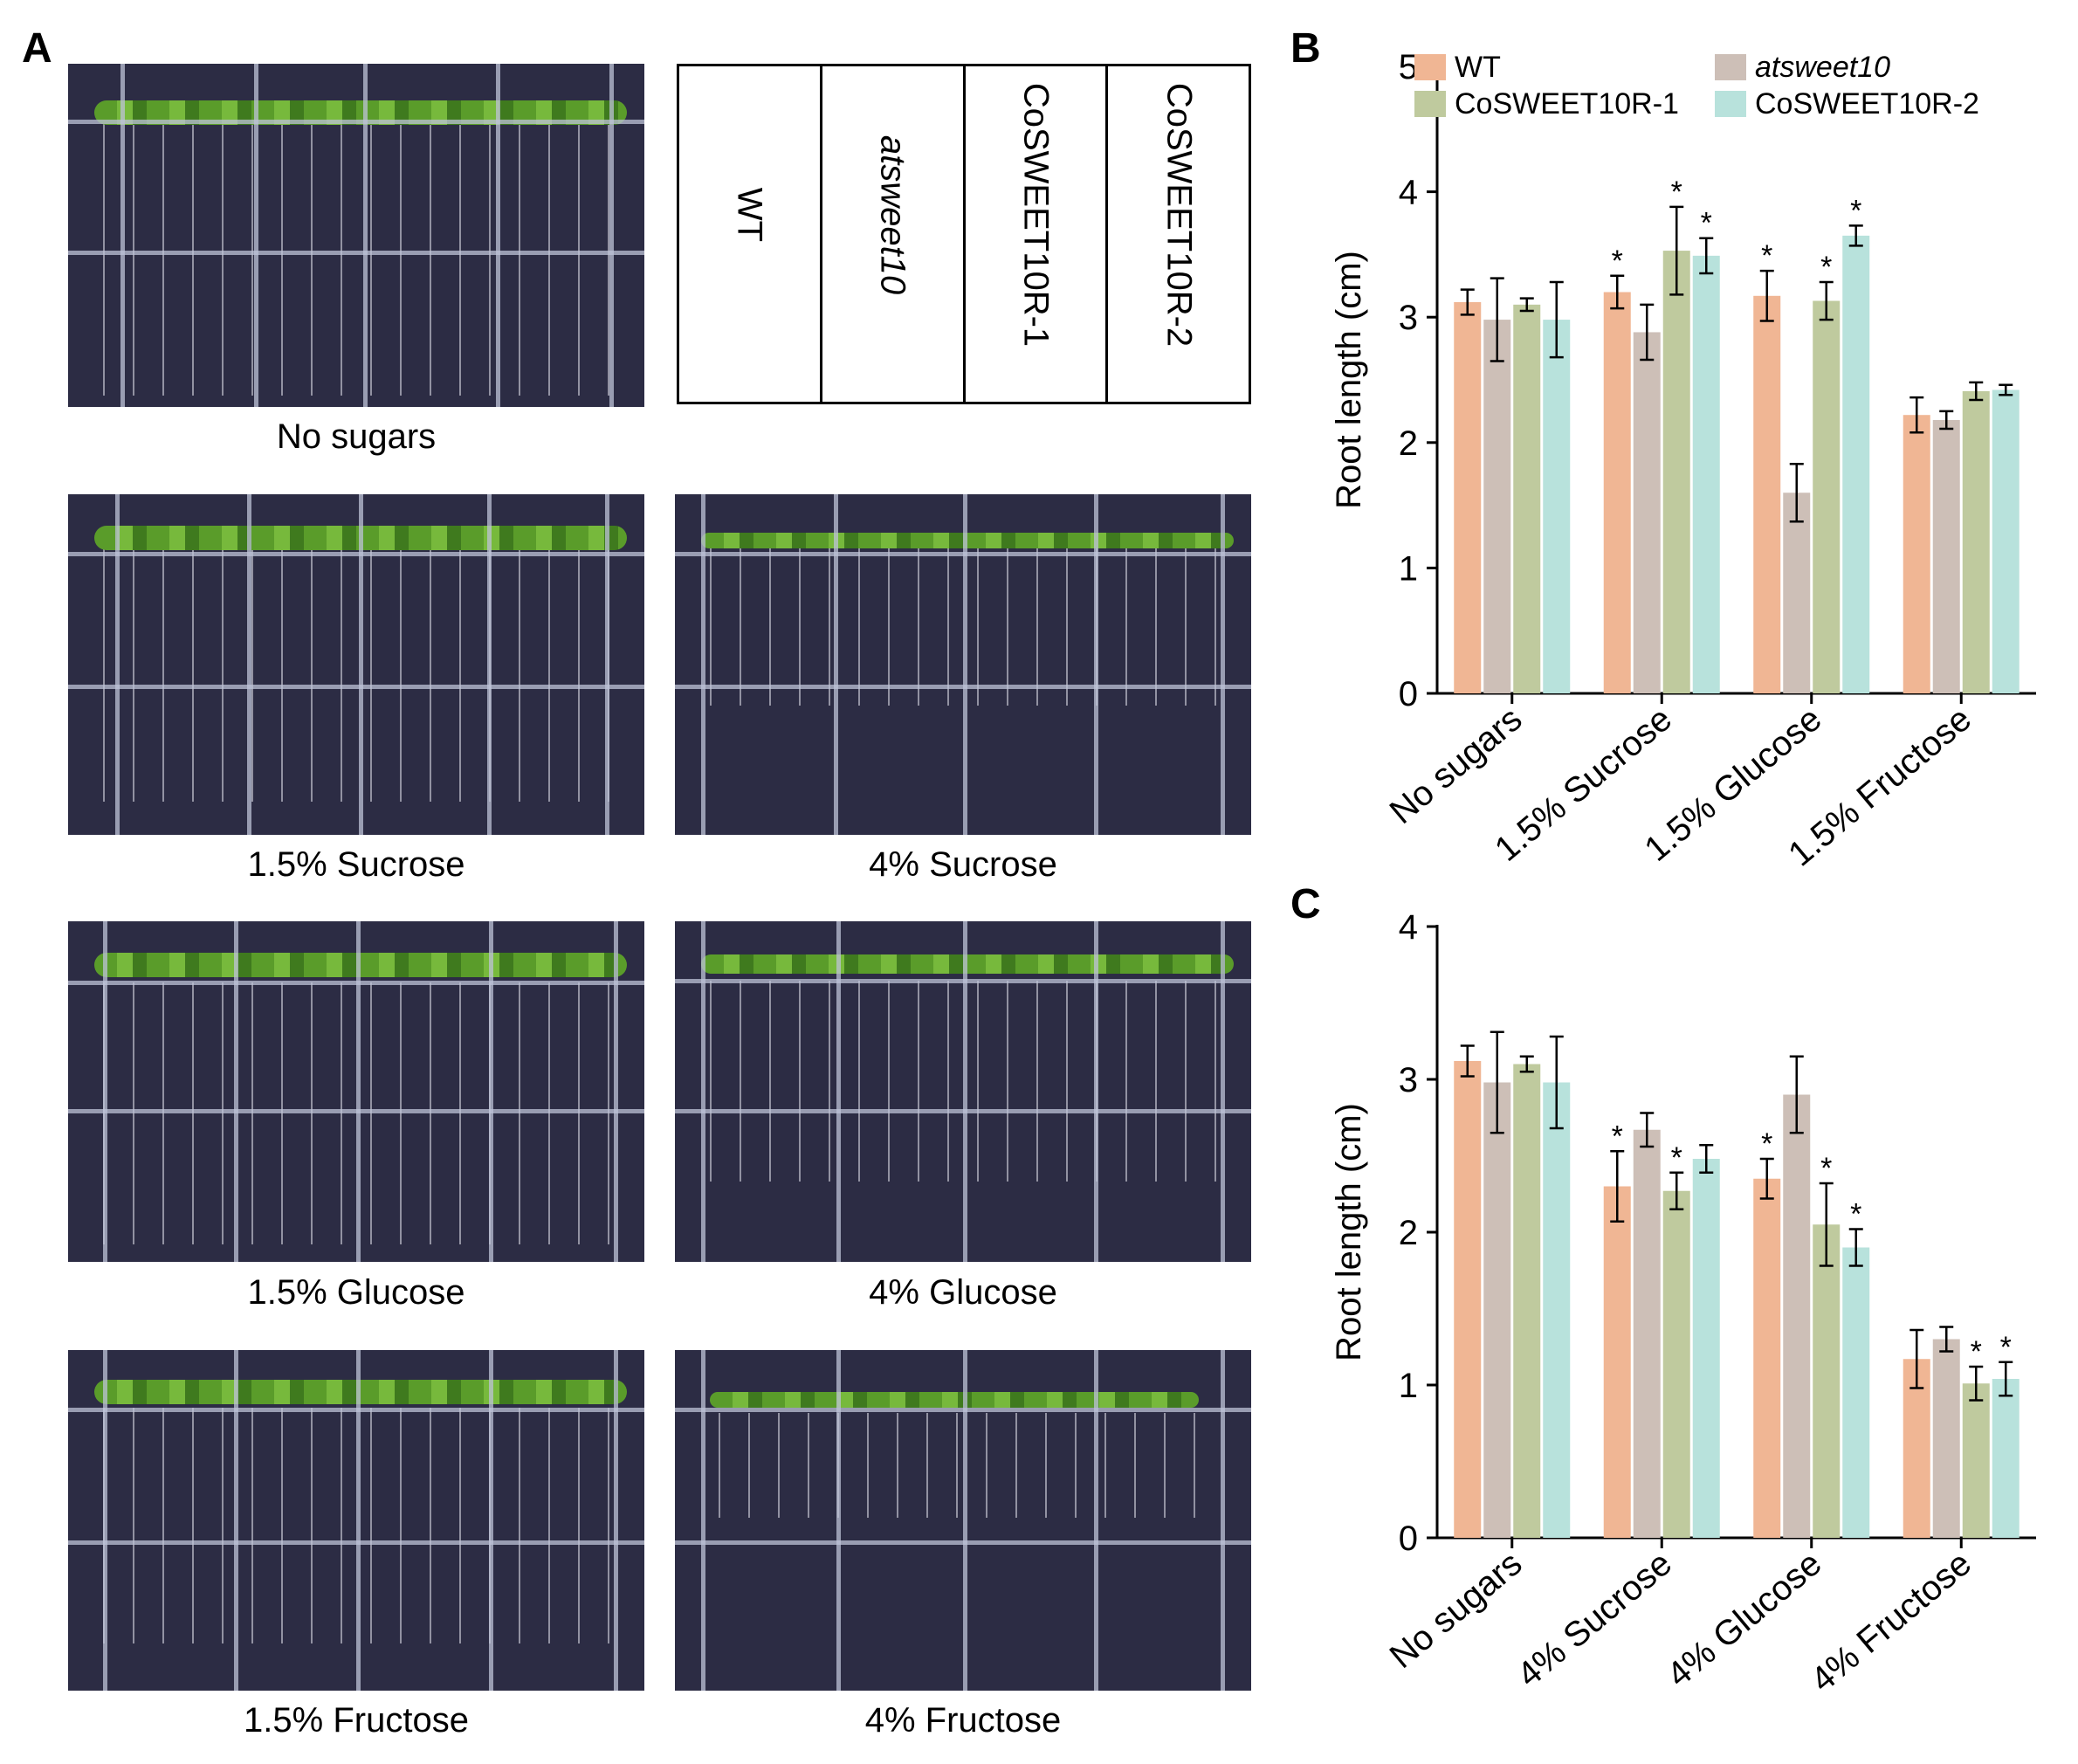 The height and width of the screenshot is (1764, 2078). What do you see at coordinates (1305, 49) in the screenshot?
I see `panel-label-b: B` at bounding box center [1305, 49].